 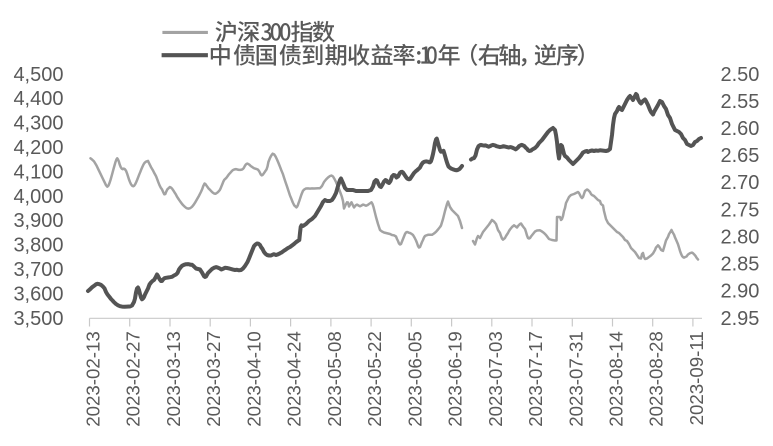 I want to click on svg-text: 2023-05-08, so click(x=334, y=379).